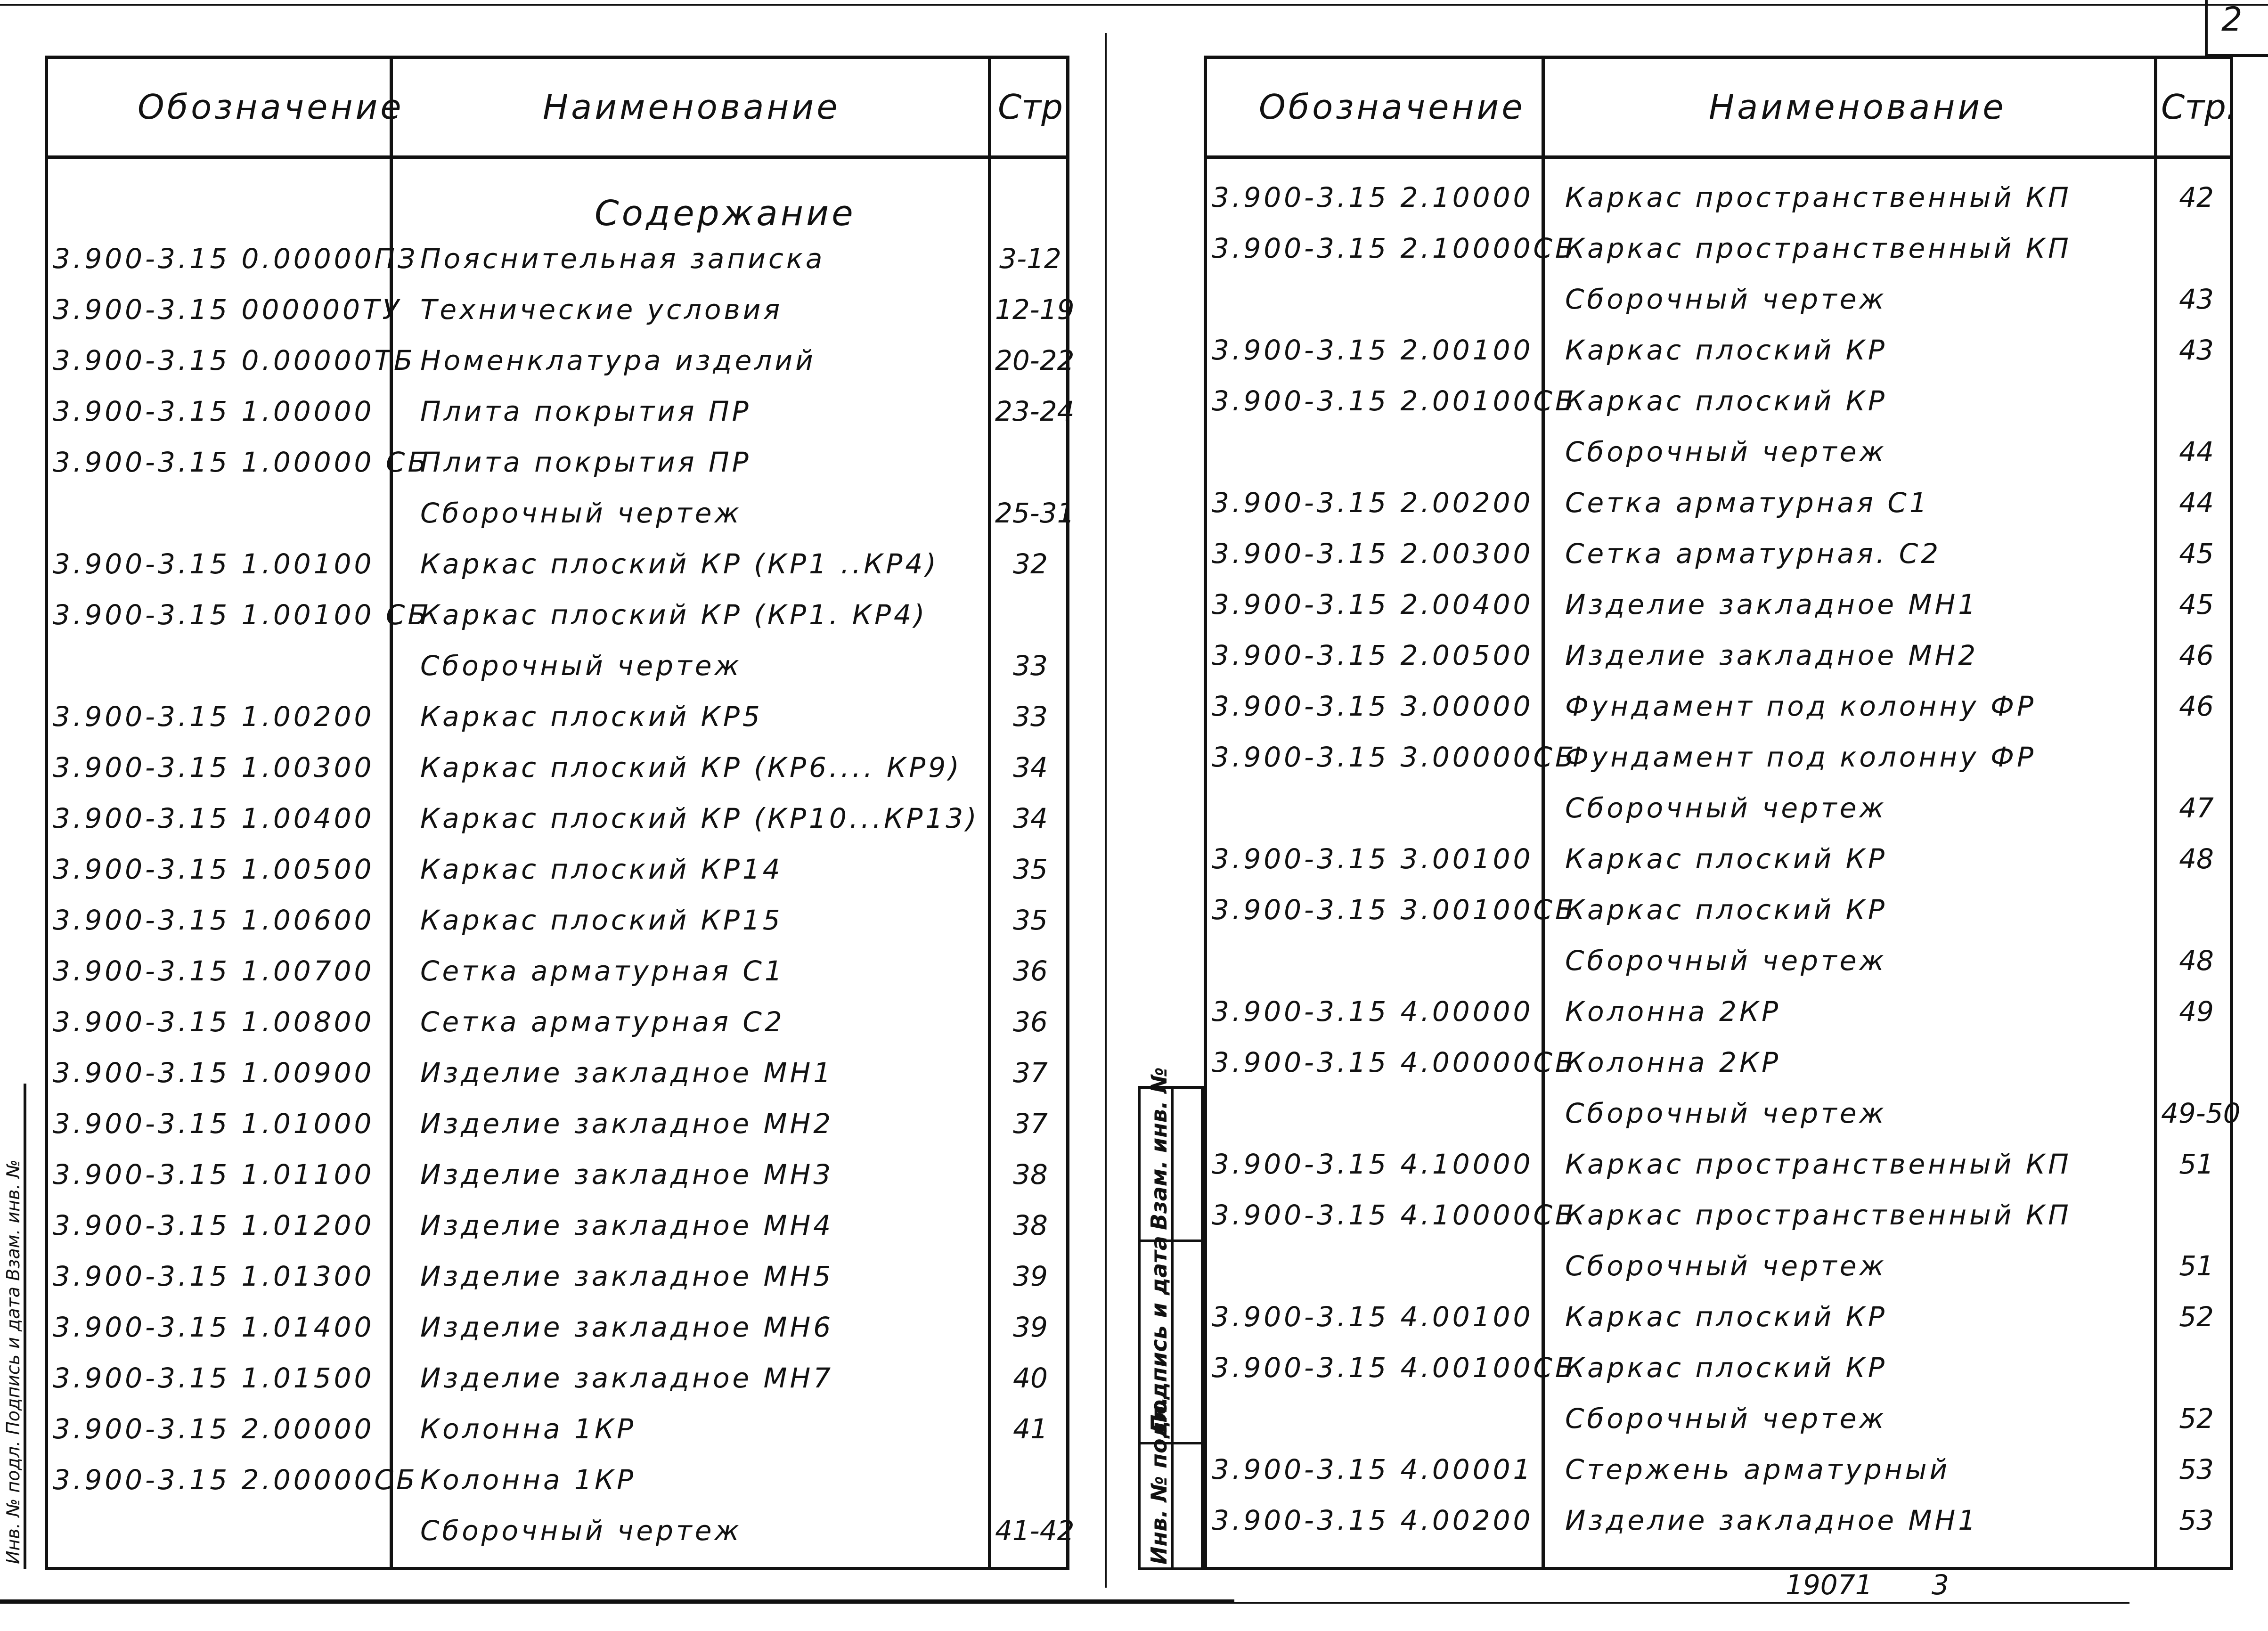 The image size is (2268, 1631). I want to click on footer-doc-number: 19071, so click(1829, 1585).